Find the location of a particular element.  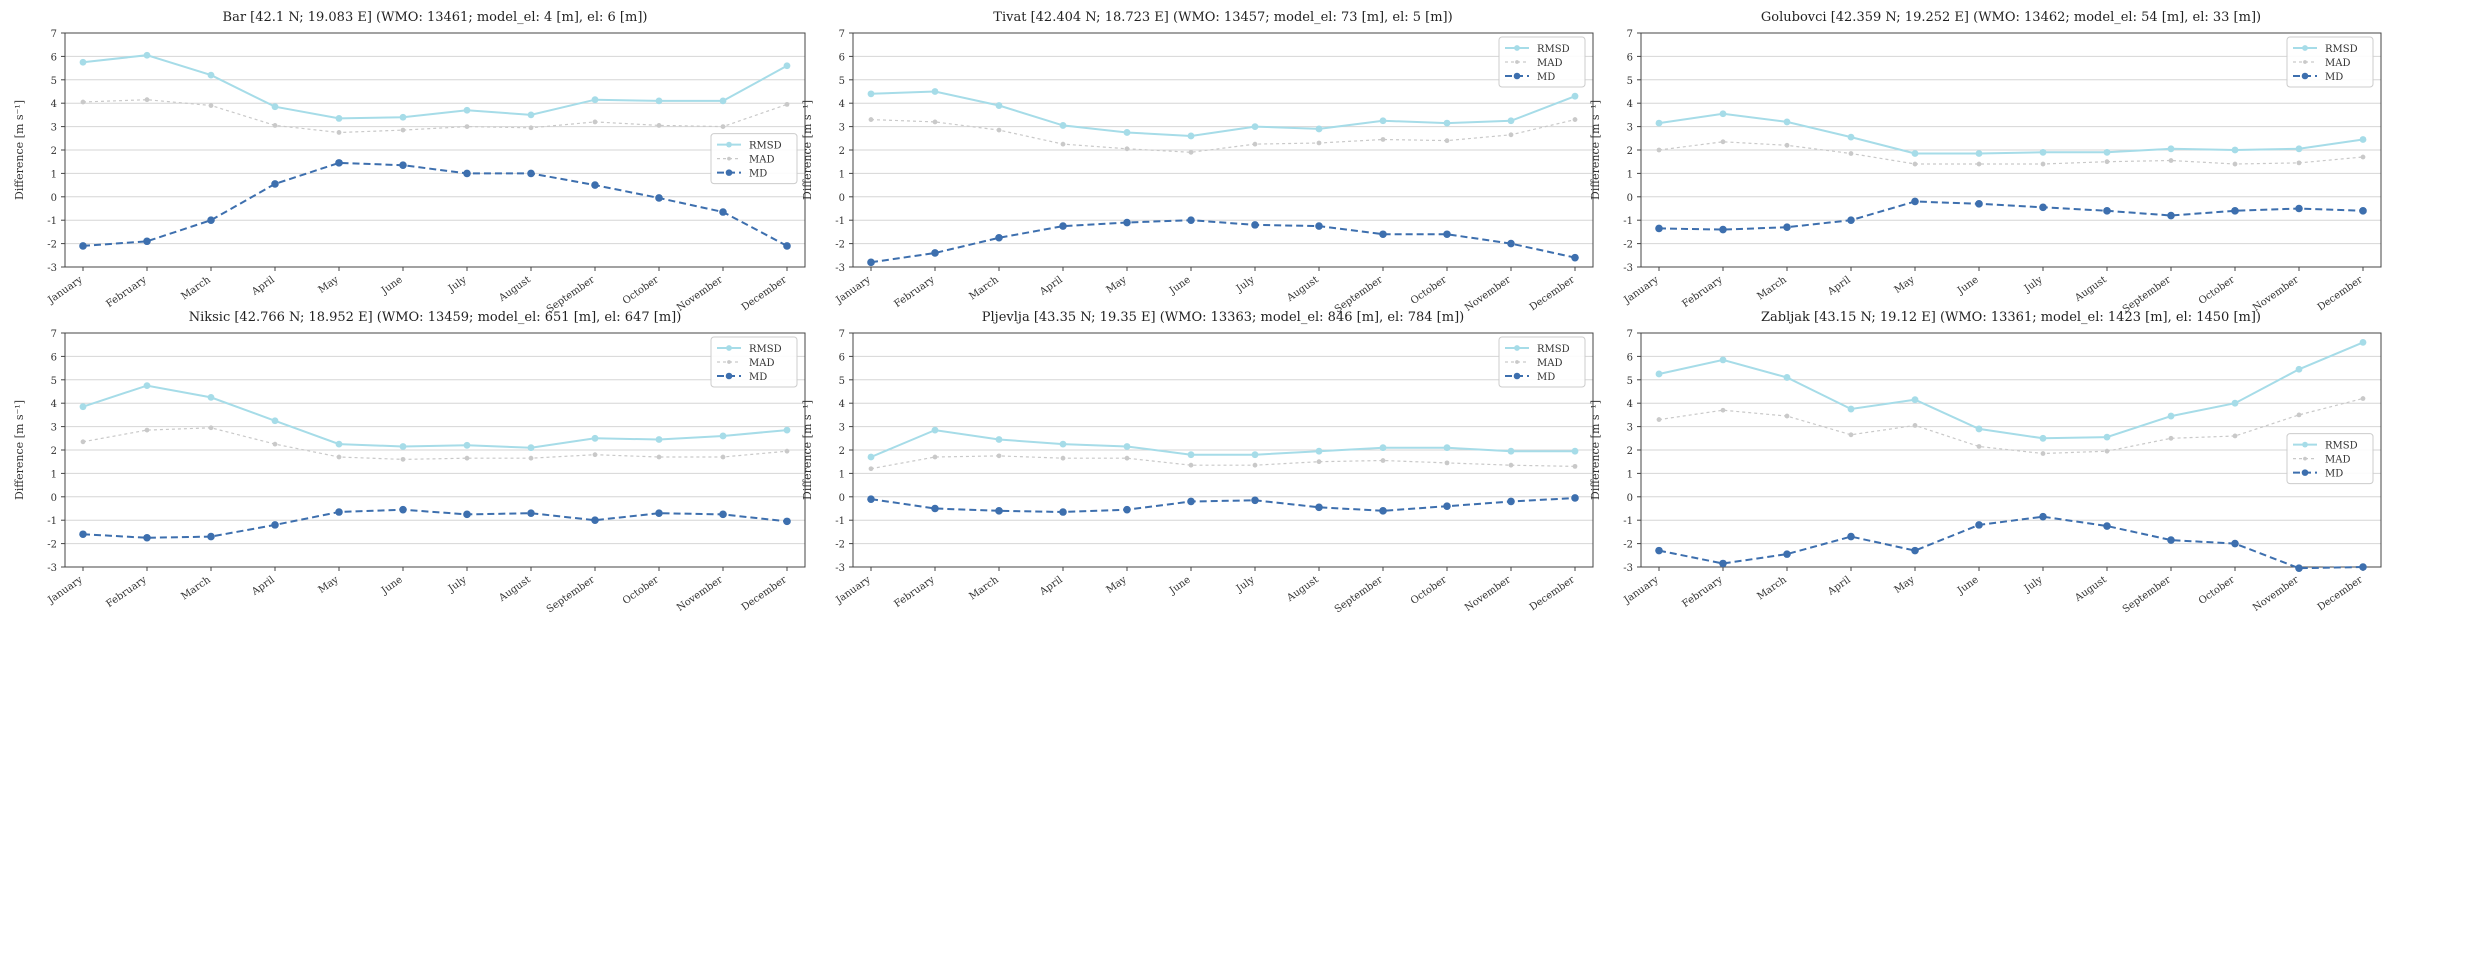

legend: RMSD MAD MD is located at coordinates (754, 159).